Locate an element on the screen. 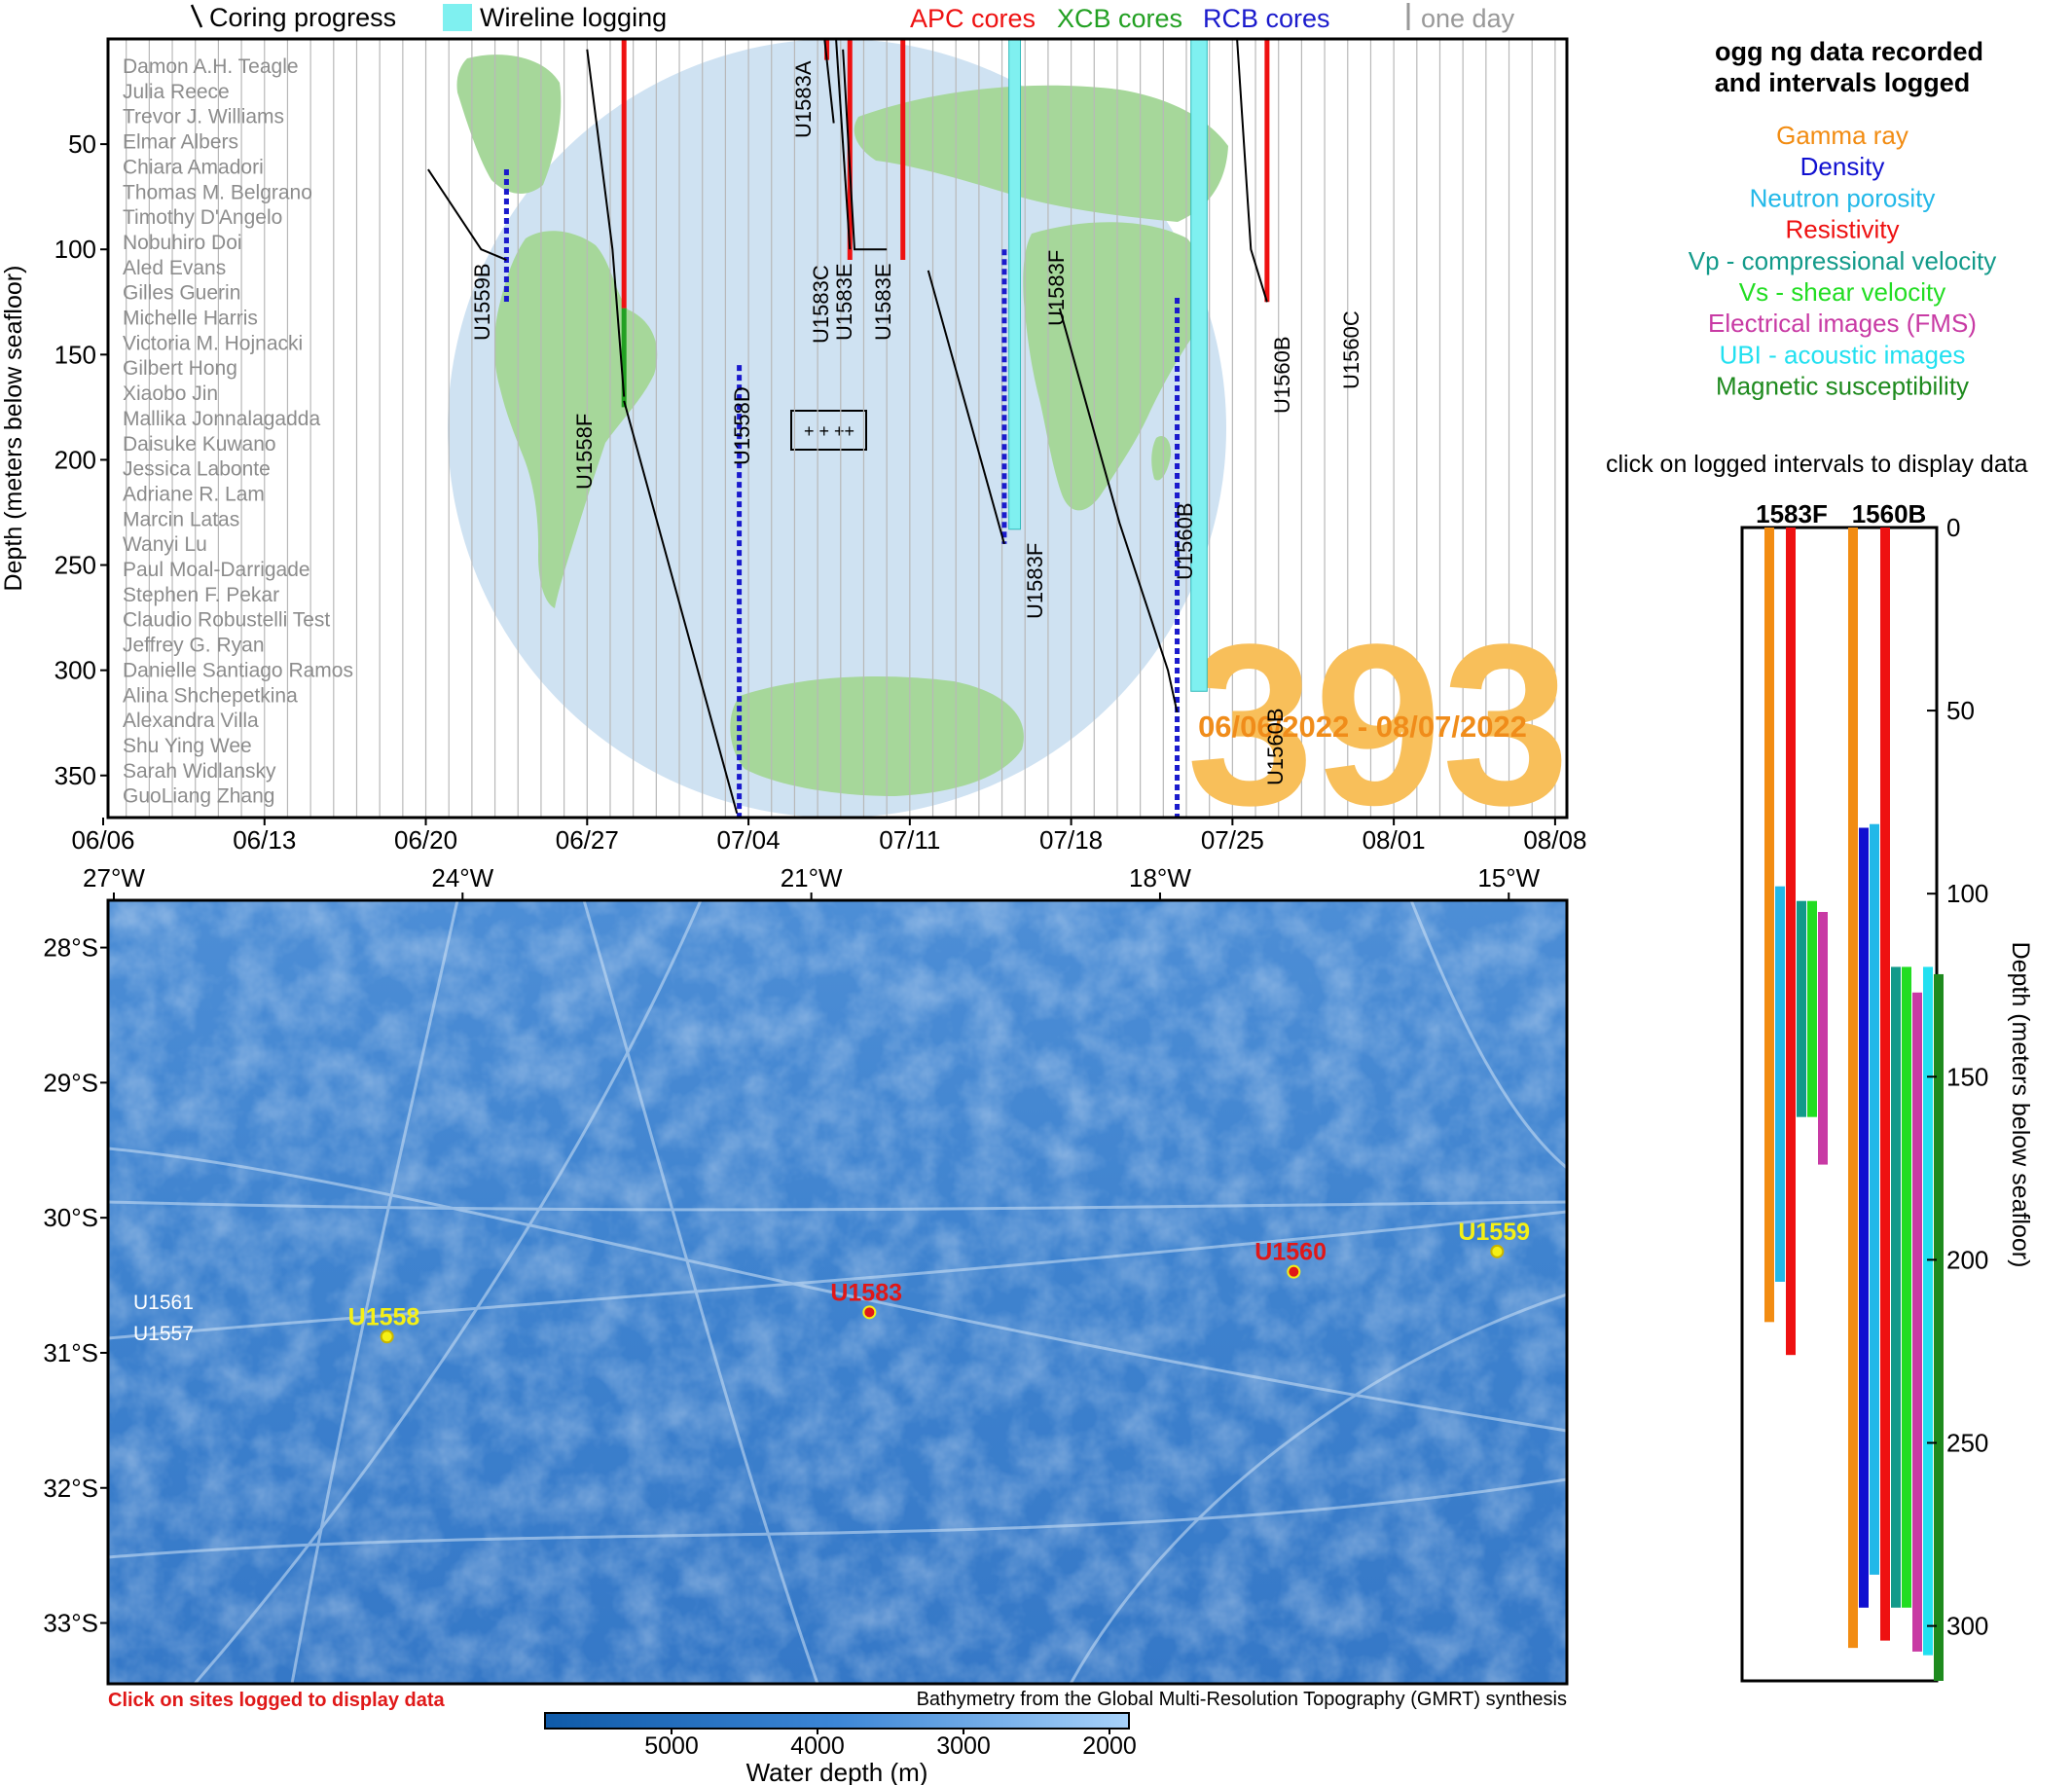 This screenshot has height=1785, width=2072. legend-item: Resistivity is located at coordinates (1842, 229).